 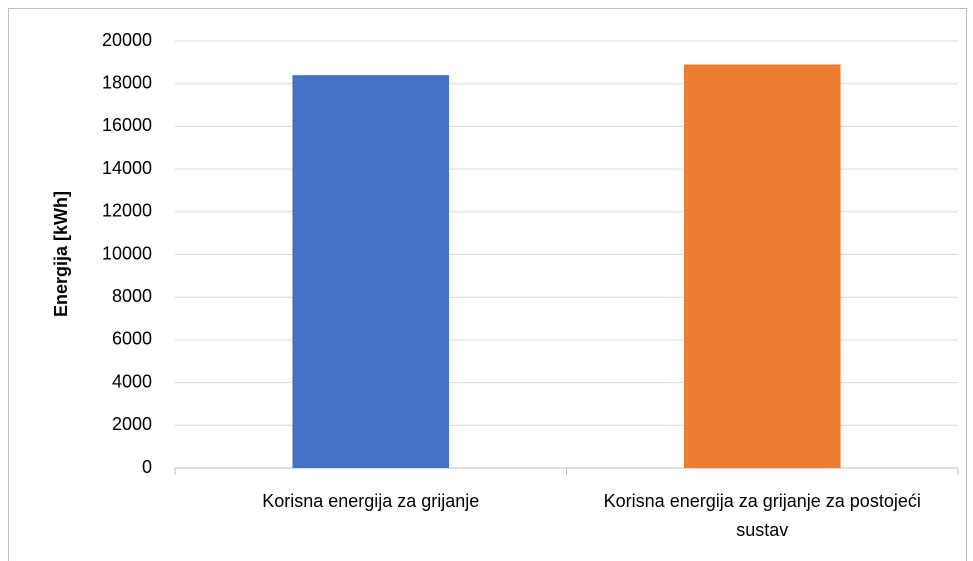 I want to click on y-tick-label: 20000, so click(x=127, y=40).